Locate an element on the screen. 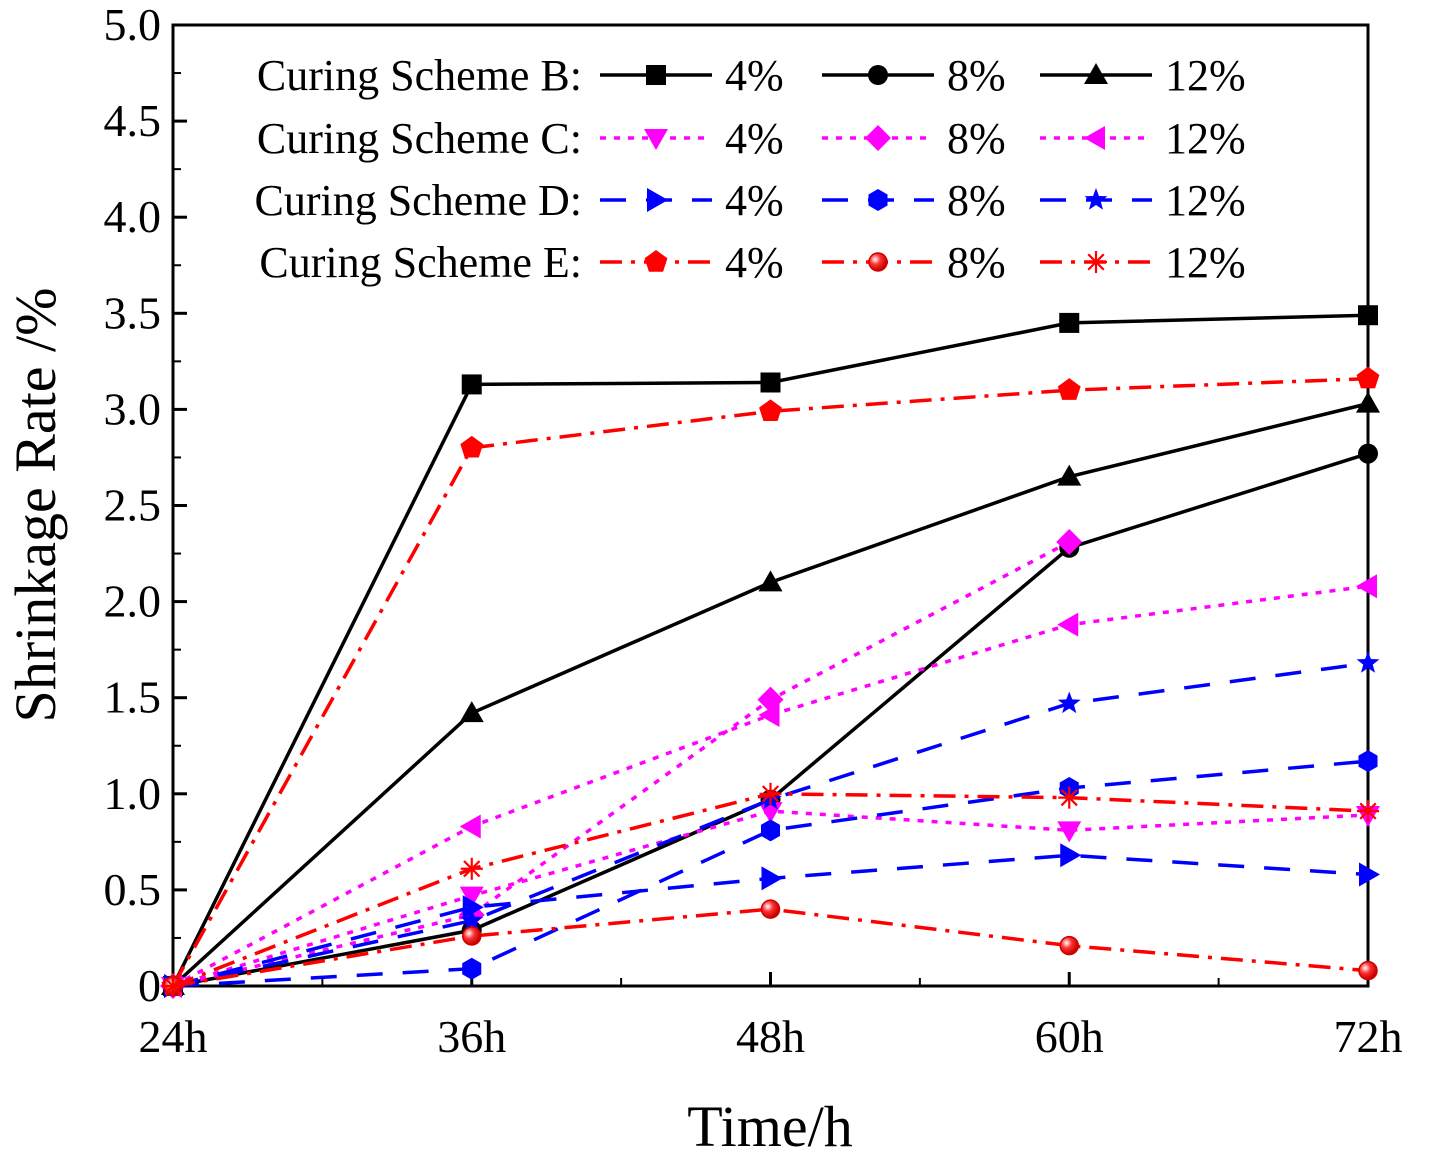  y-tick-label: 3.5 is located at coordinates (133, 312).